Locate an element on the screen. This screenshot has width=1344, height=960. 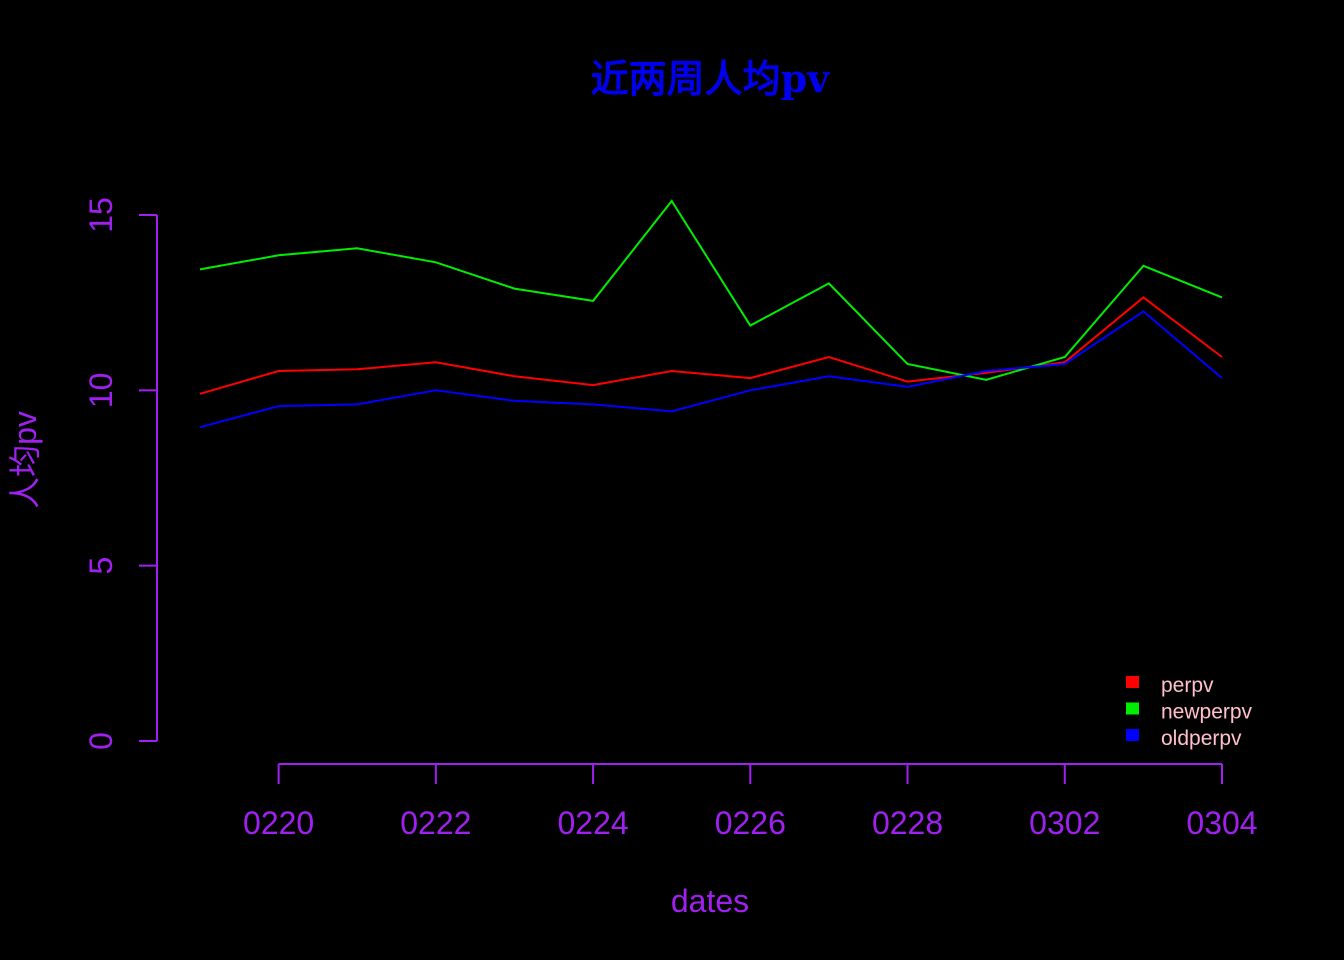
x-tick-label: 0228 is located at coordinates (907, 823).